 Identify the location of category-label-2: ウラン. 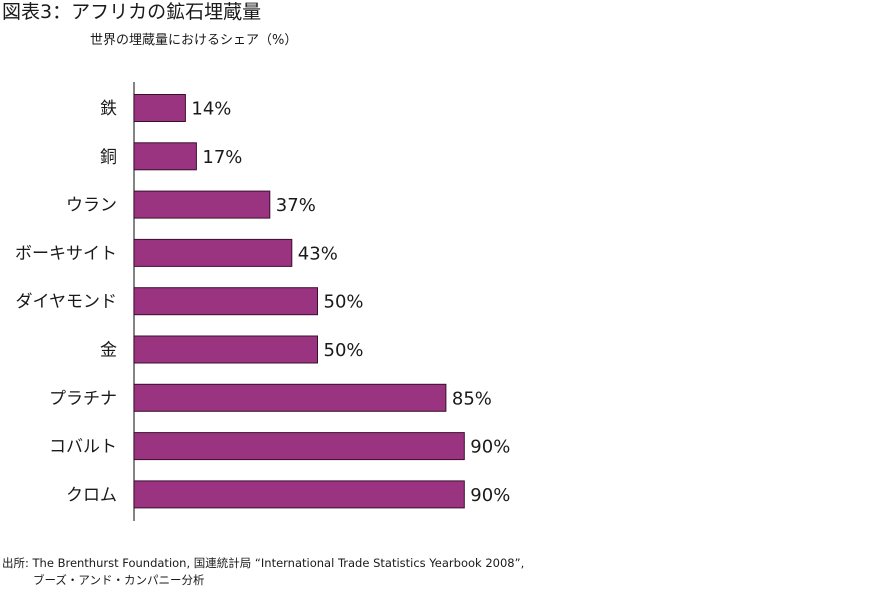
(91, 206).